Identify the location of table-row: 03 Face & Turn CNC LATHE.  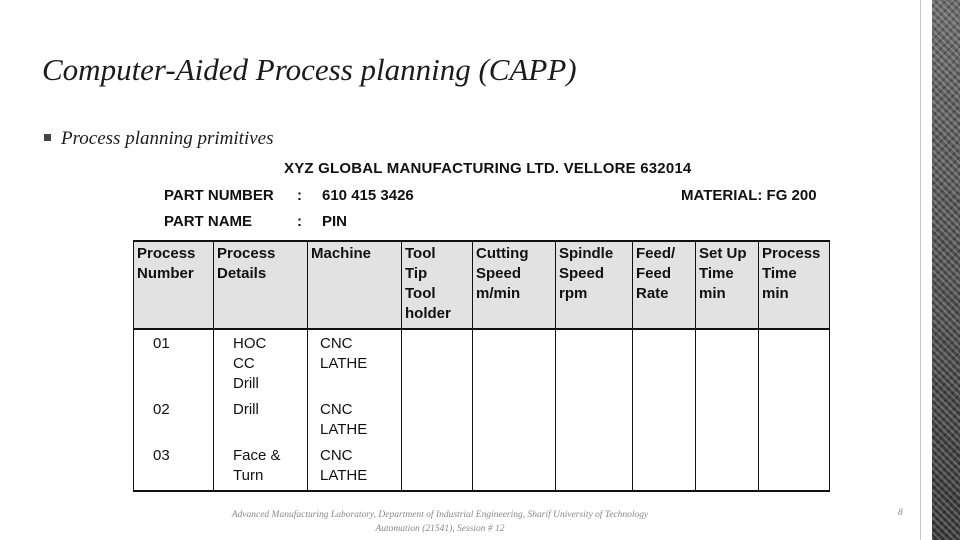
(481, 466).